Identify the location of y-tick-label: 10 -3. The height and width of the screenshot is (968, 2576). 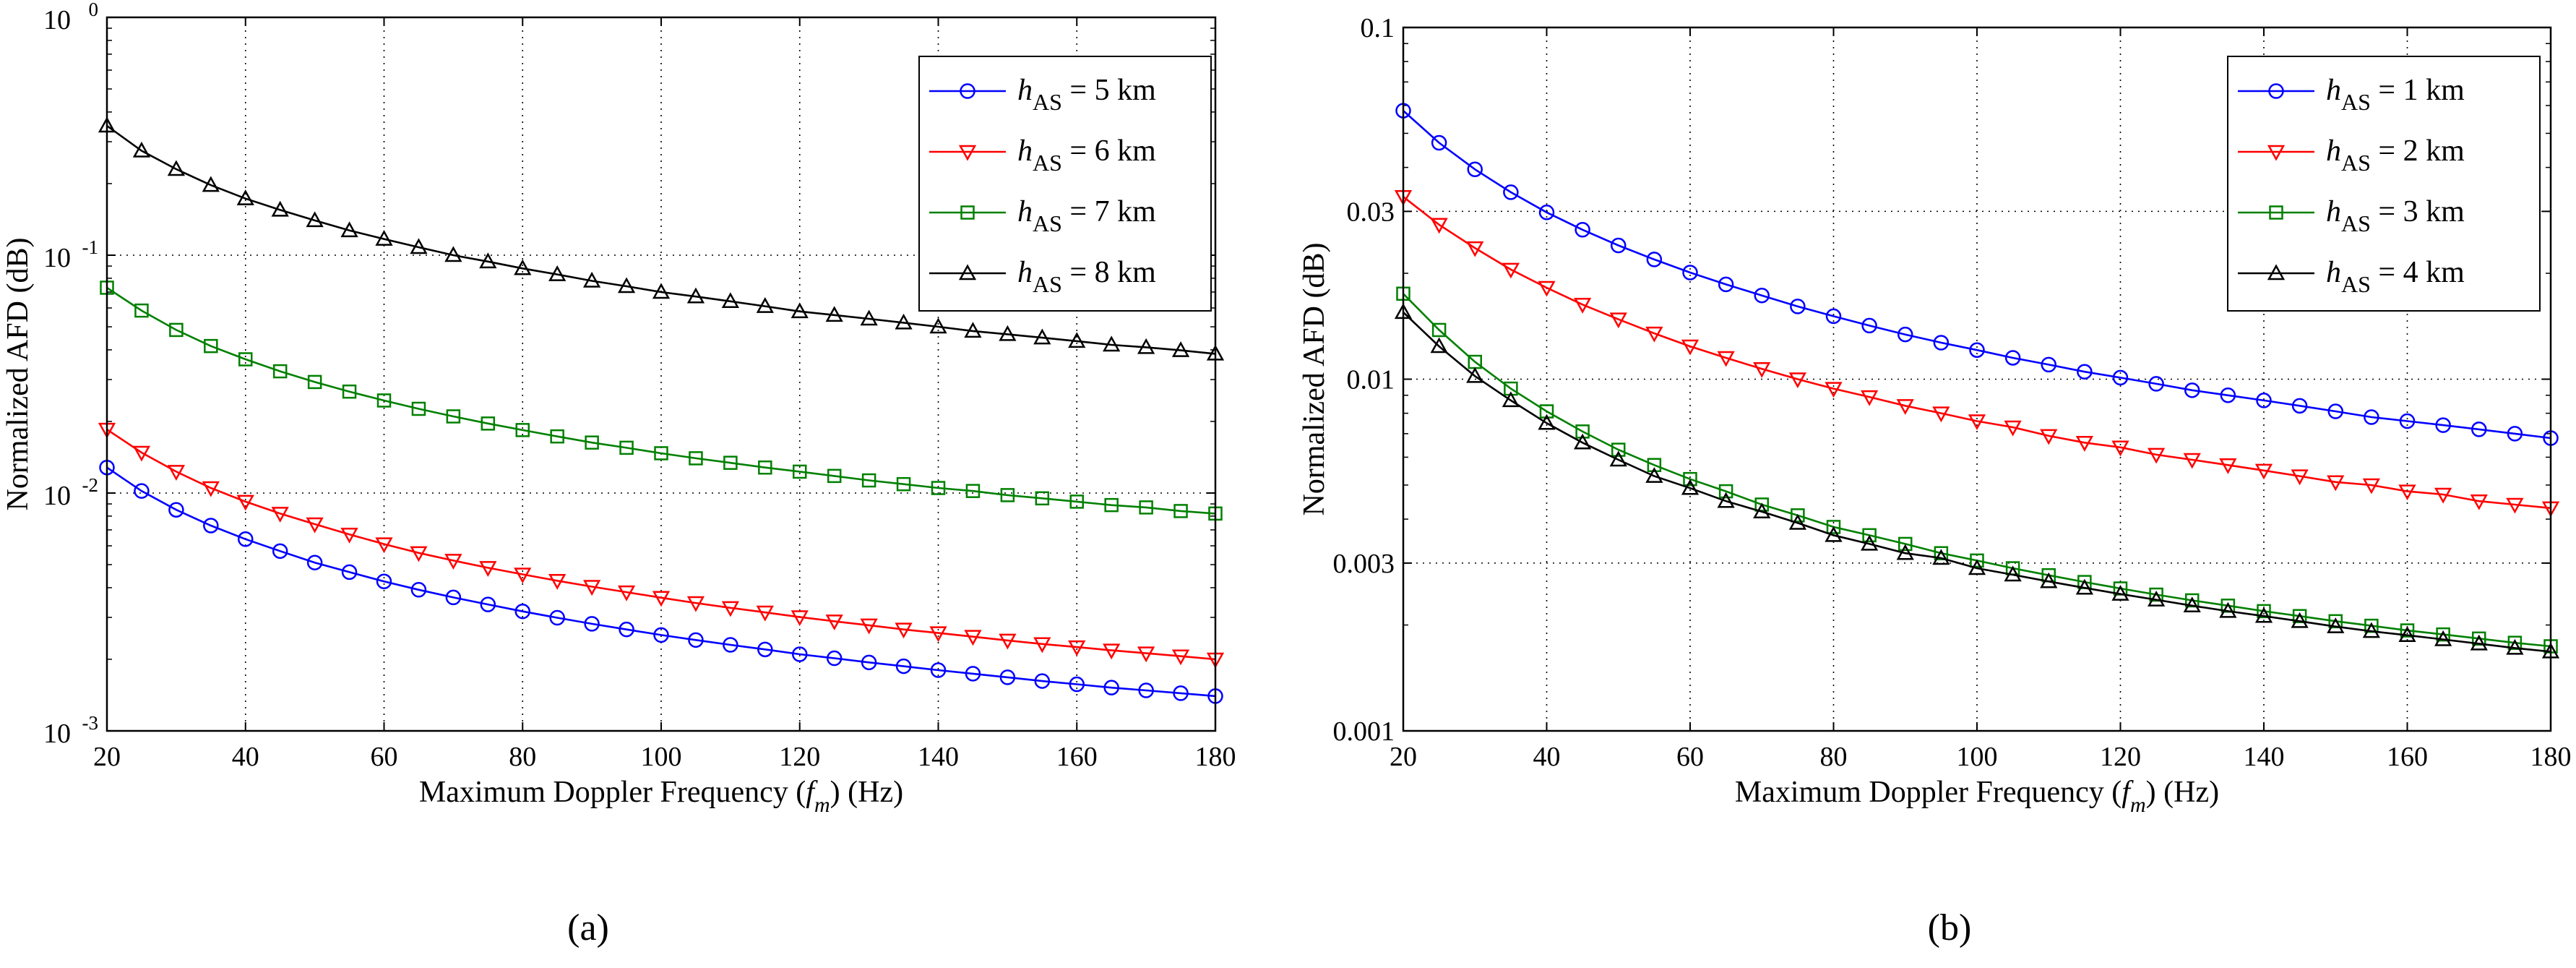
(70, 730).